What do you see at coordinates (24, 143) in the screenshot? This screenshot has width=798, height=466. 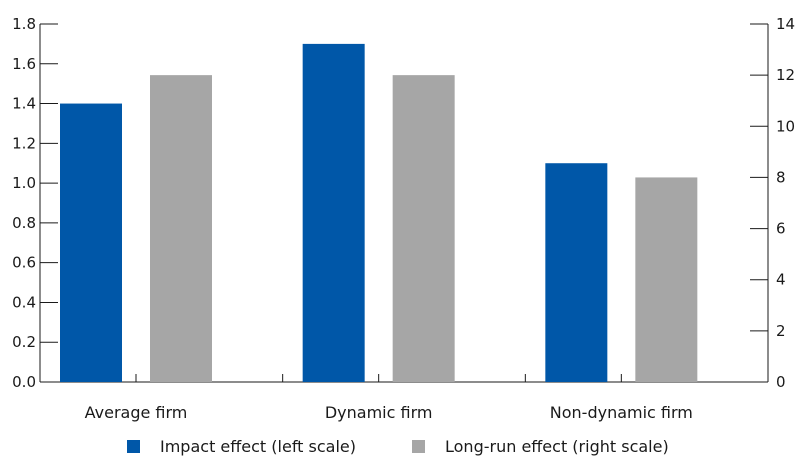 I see `left-tick-label: 1.2` at bounding box center [24, 143].